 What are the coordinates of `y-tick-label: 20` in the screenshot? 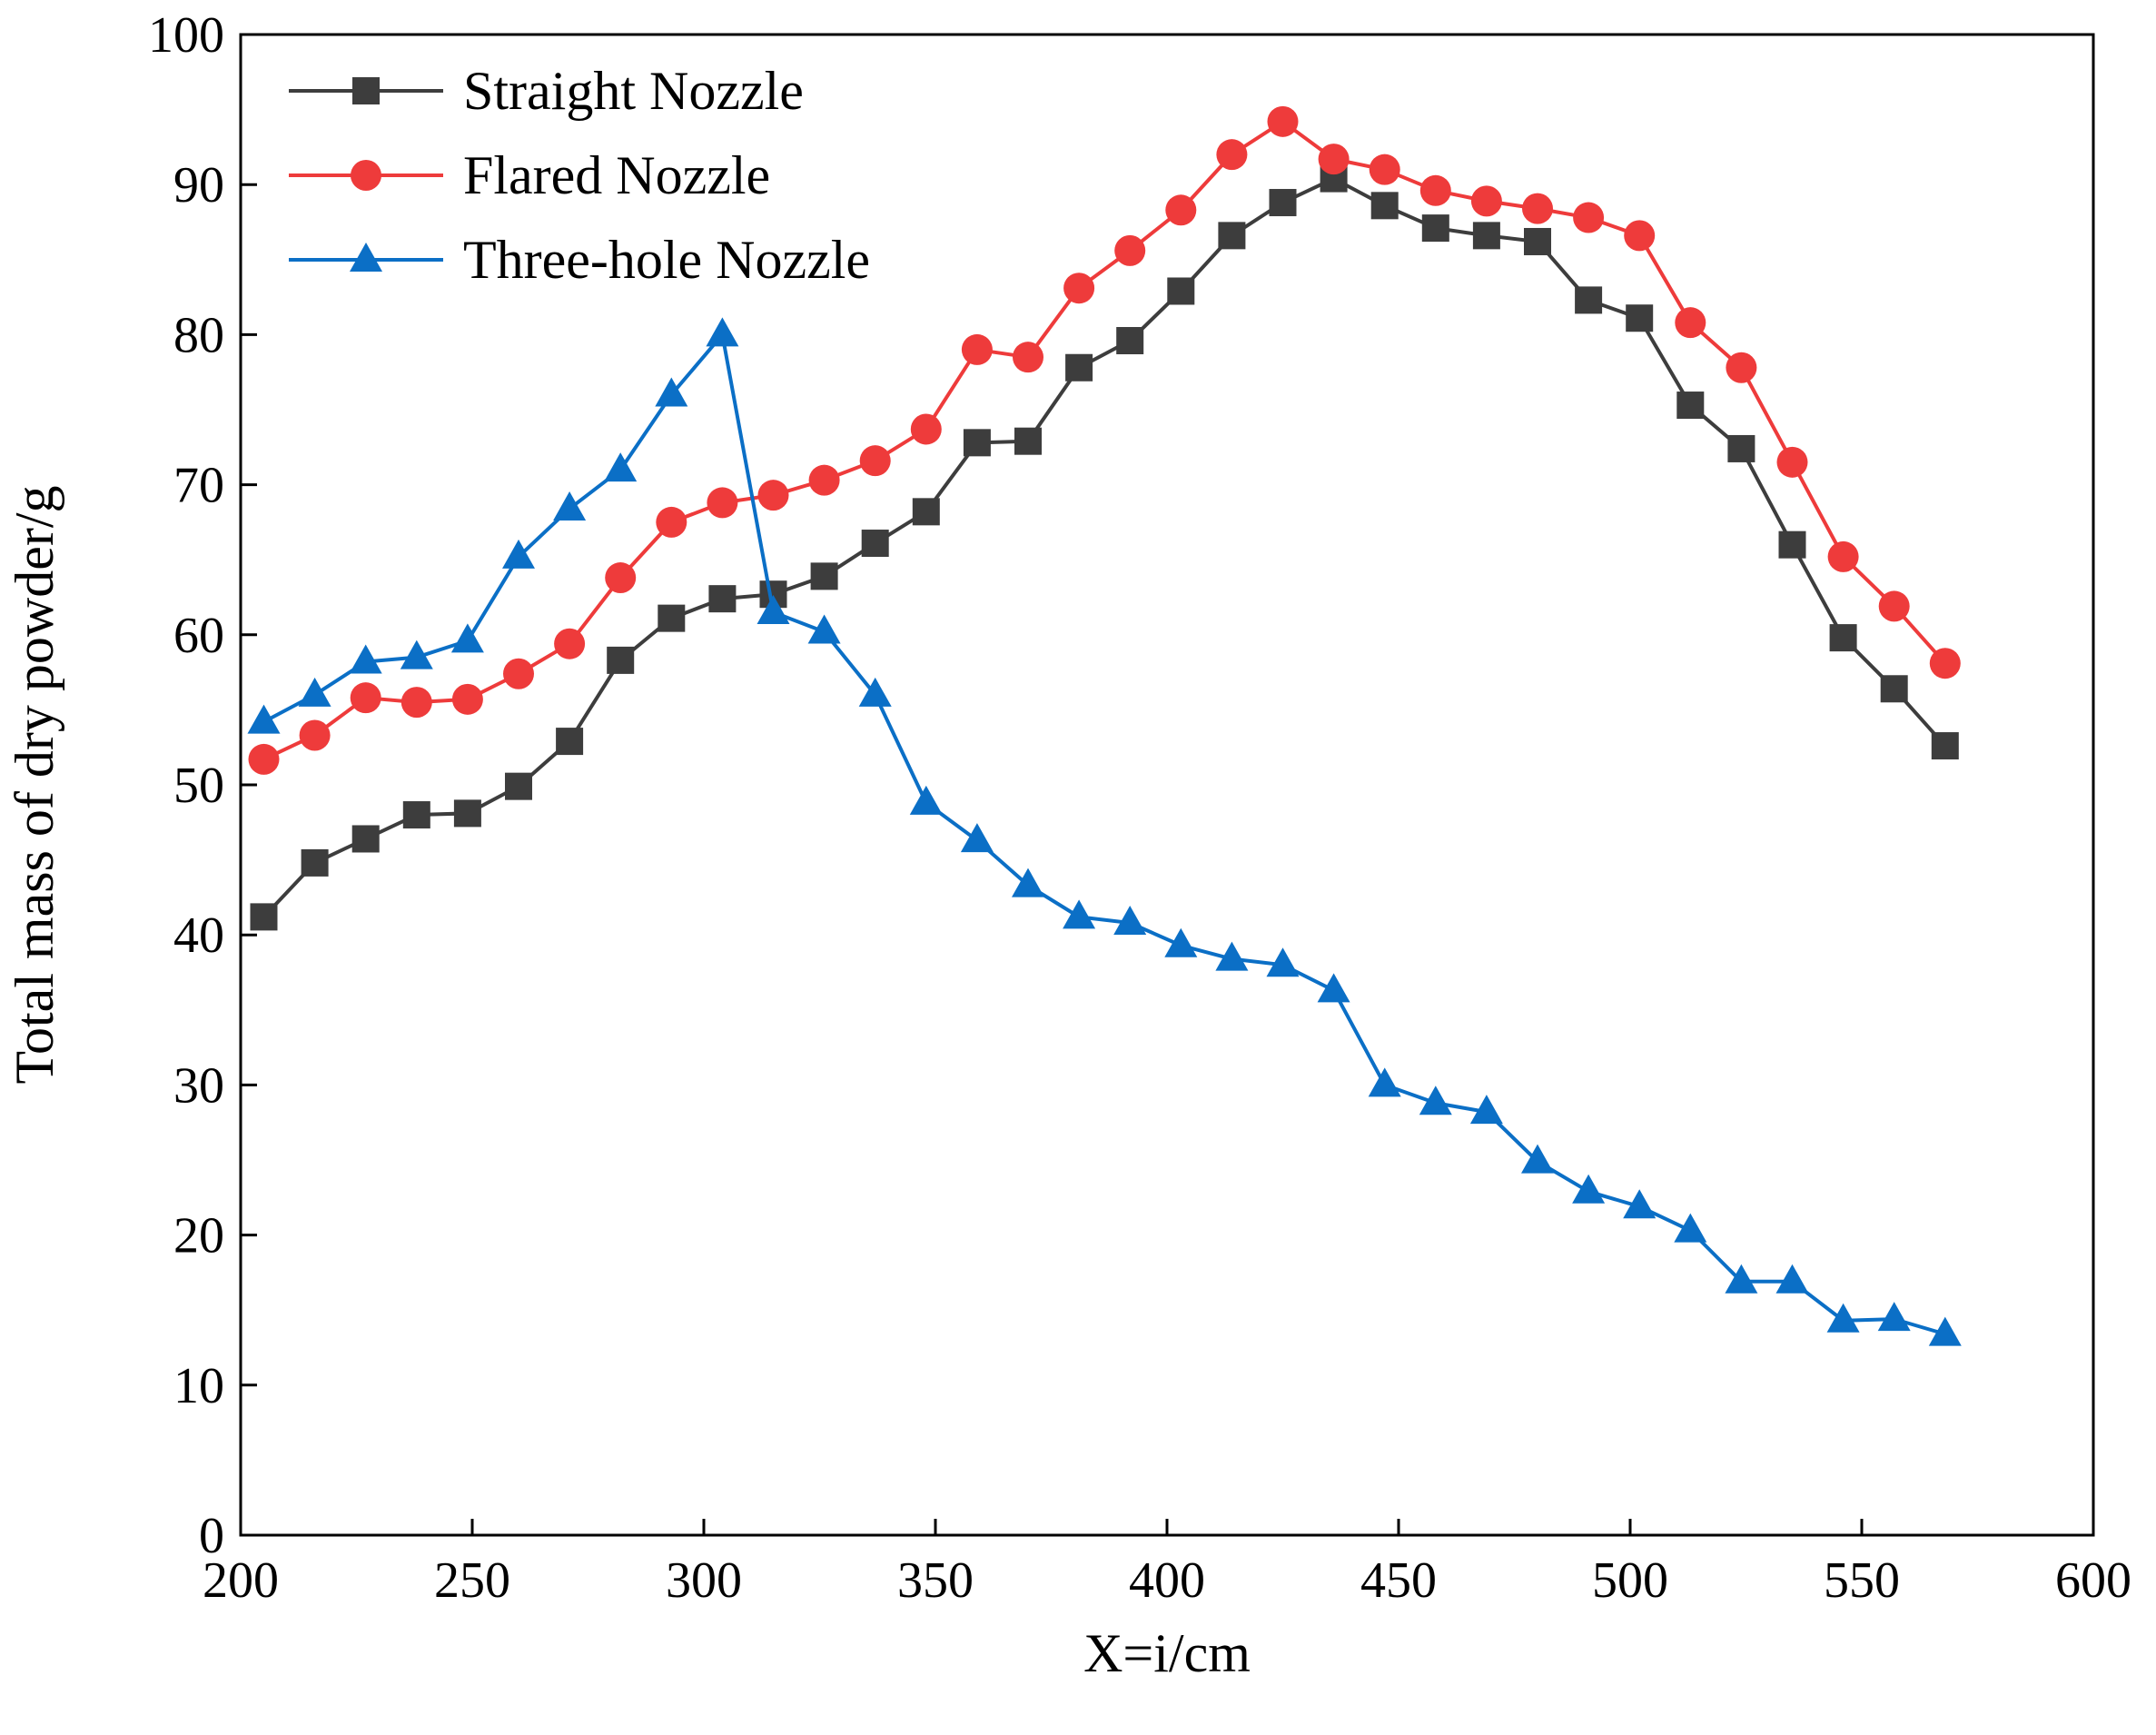 It's located at (198, 1236).